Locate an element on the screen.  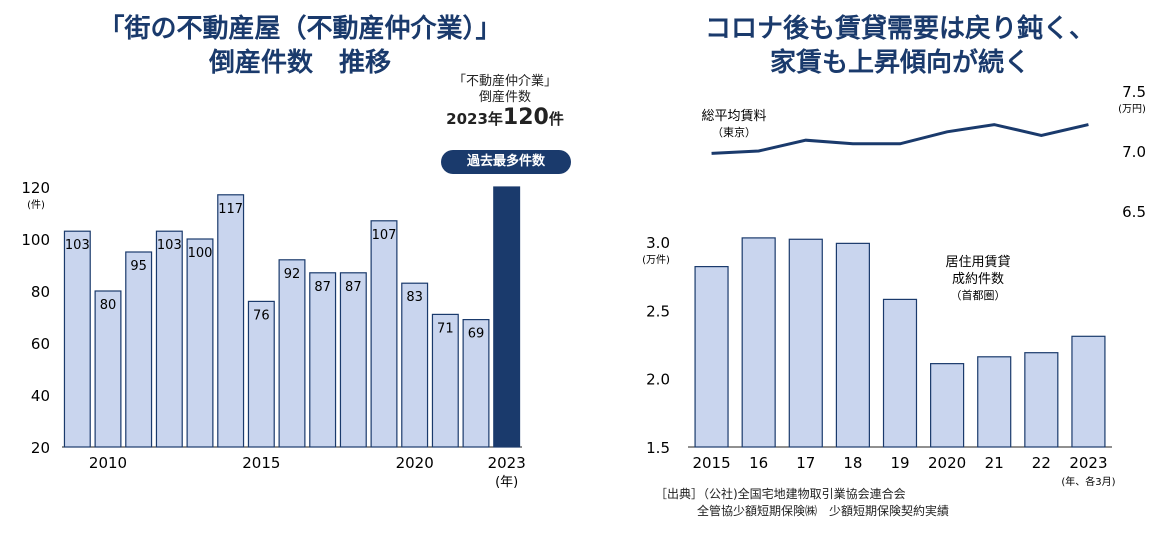
right-chart-title: コロナ後も賃貸需要は戻り鈍く、 家賃も上昇傾向が続く is located at coordinates (900, 46).